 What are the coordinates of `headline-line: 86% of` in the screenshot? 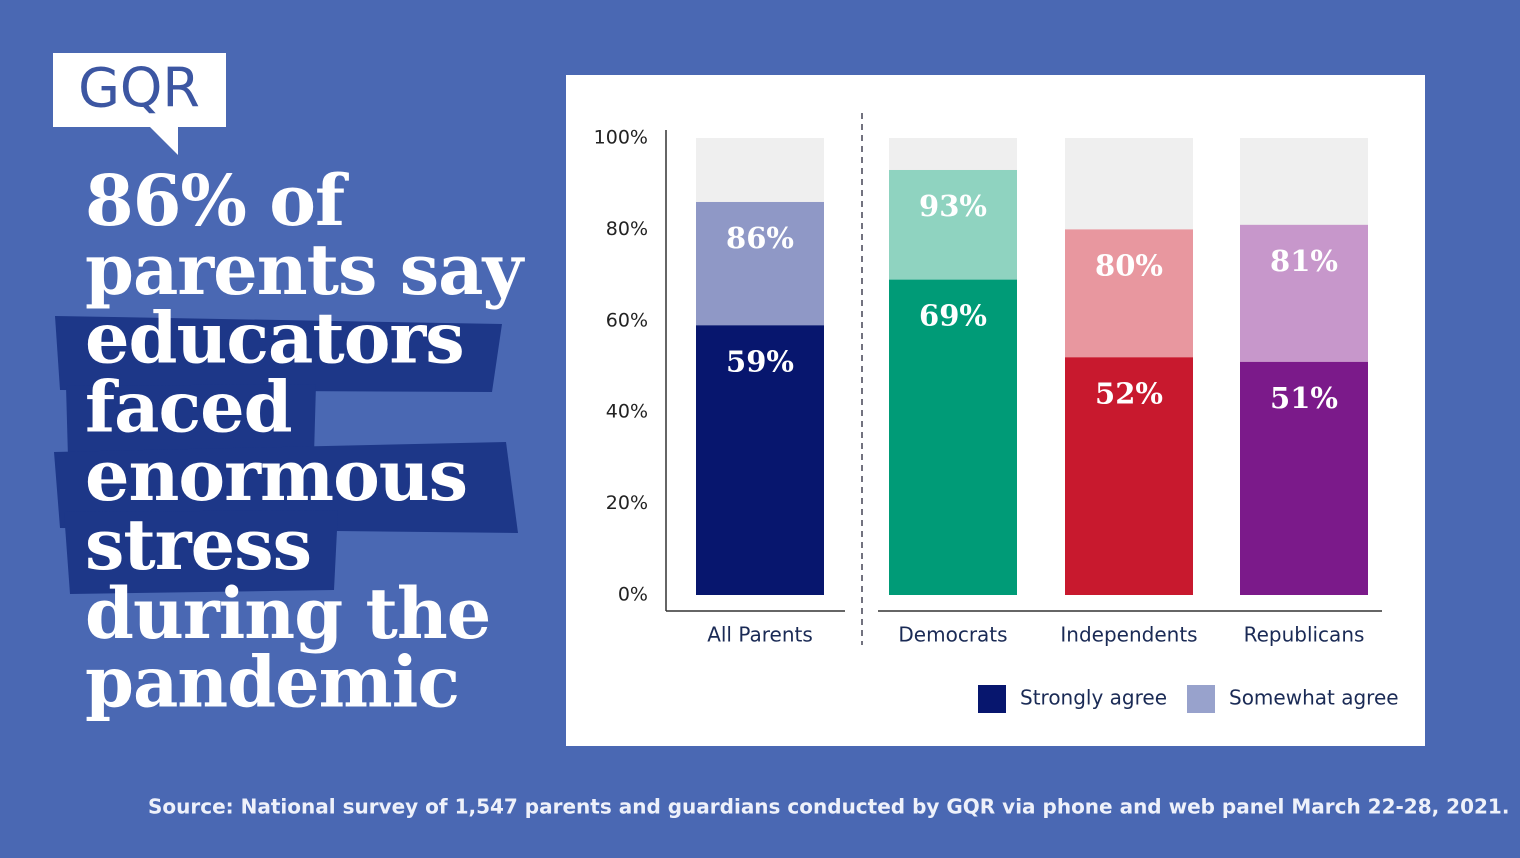 It's located at (217, 200).